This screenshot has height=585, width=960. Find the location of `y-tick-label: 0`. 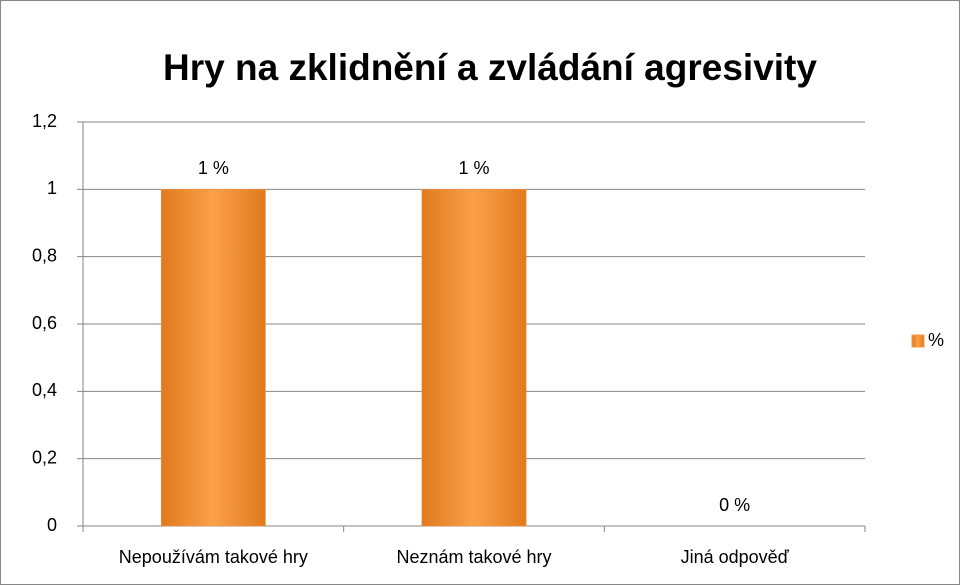

y-tick-label: 0 is located at coordinates (52, 525).